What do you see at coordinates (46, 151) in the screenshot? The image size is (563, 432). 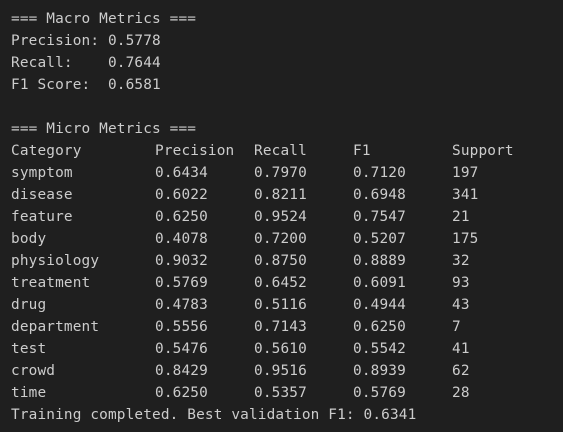 I see `column-header-category: Category` at bounding box center [46, 151].